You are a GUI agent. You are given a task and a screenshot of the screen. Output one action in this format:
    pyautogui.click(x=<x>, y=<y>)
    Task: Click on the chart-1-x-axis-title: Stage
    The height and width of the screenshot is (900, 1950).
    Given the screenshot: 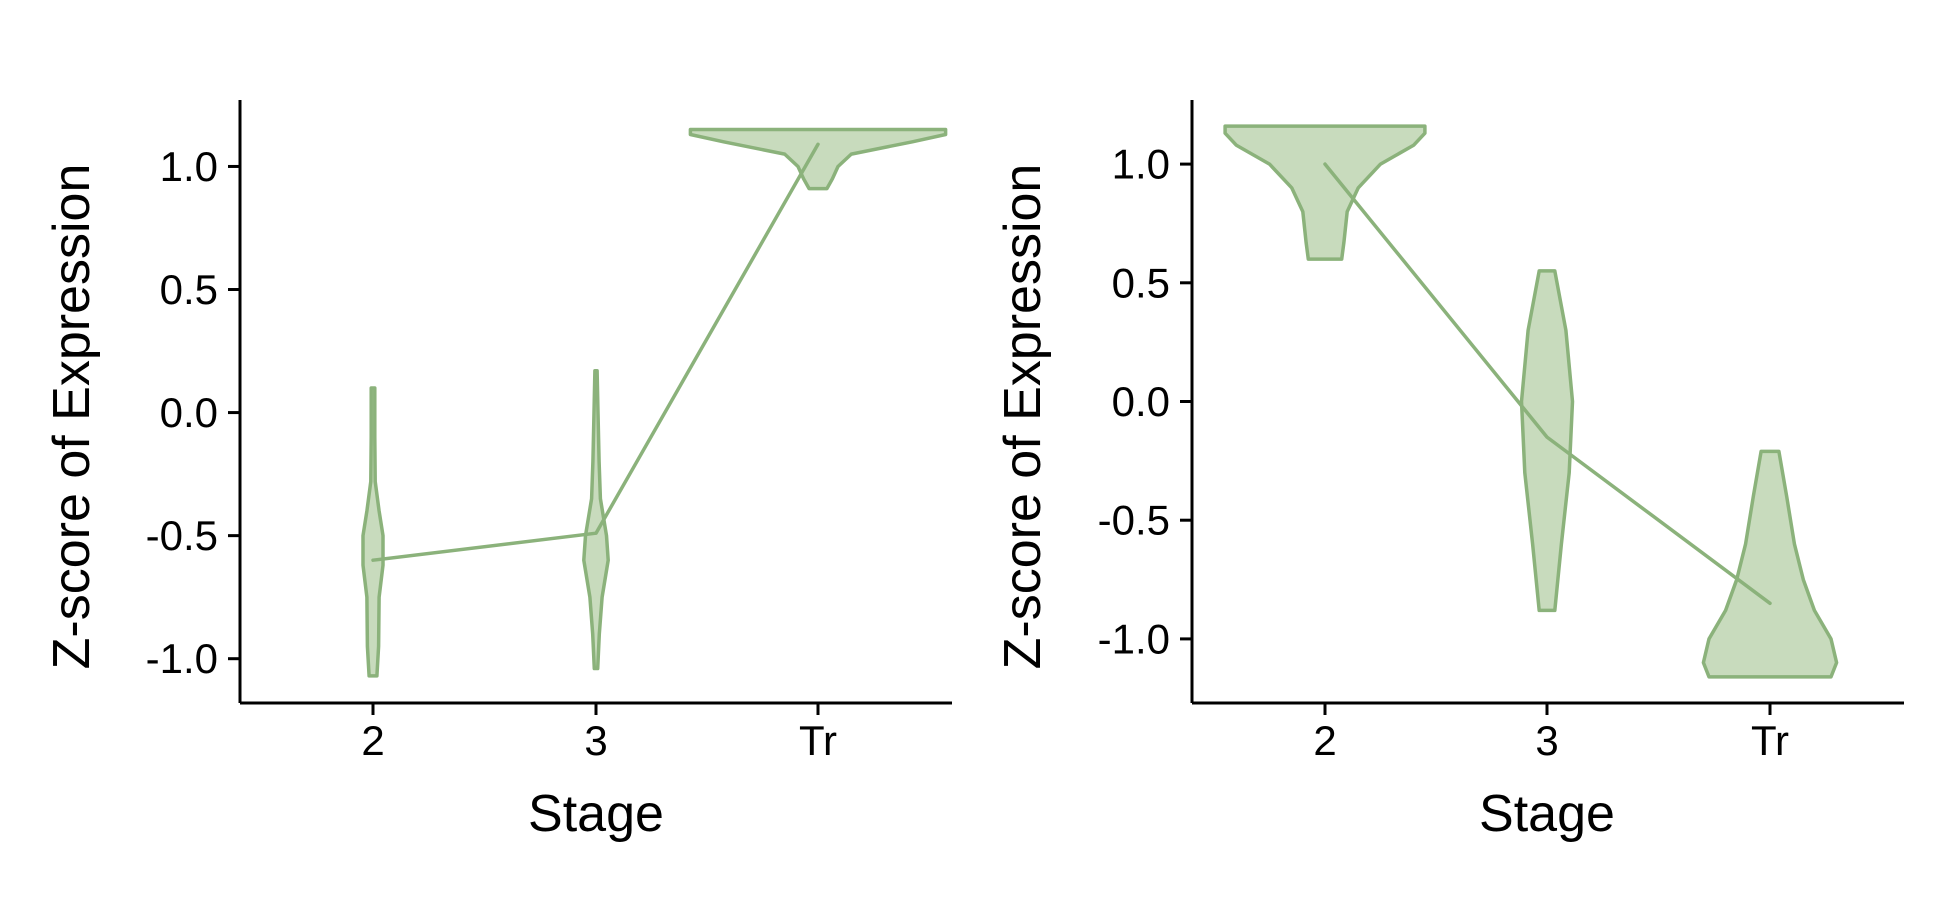 What is the action you would take?
    pyautogui.click(x=1547, y=814)
    